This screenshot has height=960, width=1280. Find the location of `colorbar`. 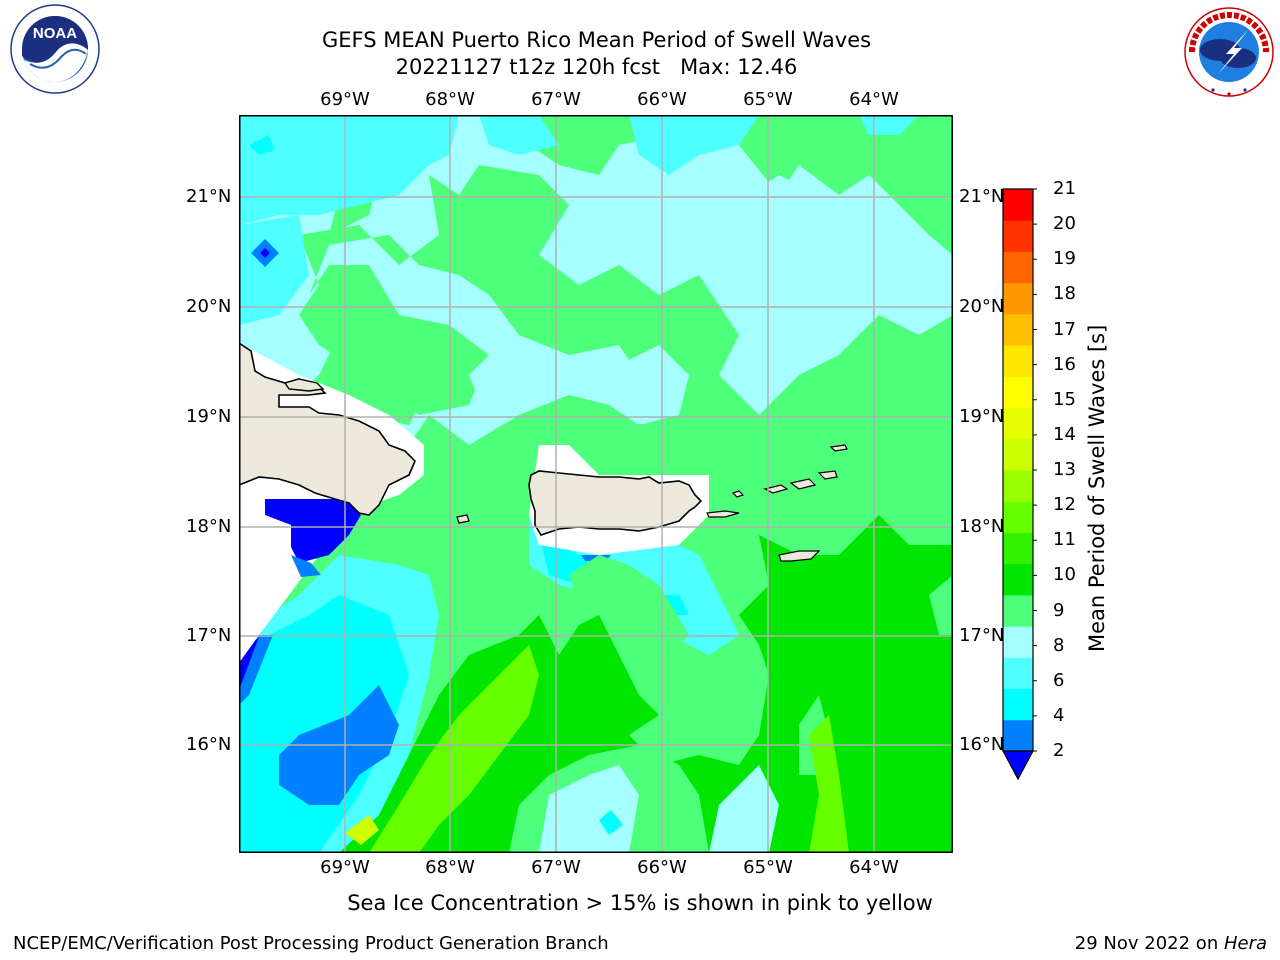

colorbar is located at coordinates (1019, 484).